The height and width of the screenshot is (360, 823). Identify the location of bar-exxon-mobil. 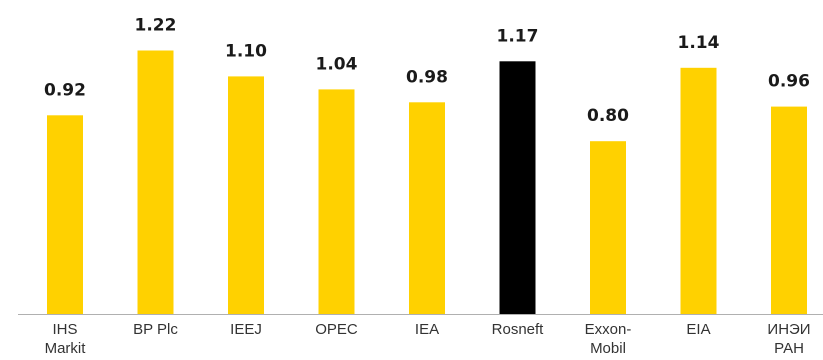
(608, 227).